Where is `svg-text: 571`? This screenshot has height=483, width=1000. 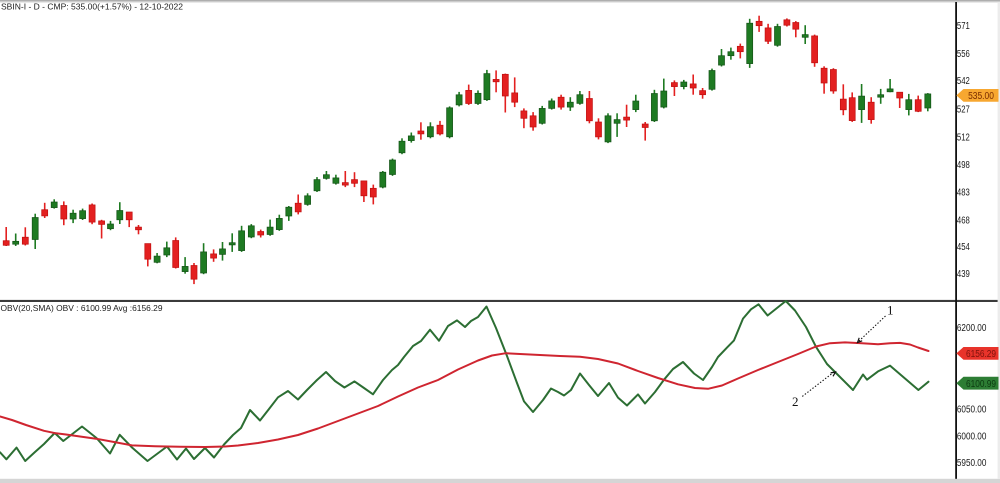
svg-text: 571 is located at coordinates (963, 26).